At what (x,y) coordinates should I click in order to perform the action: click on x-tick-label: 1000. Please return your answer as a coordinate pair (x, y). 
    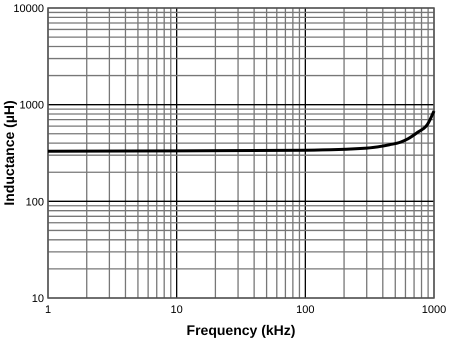
    Looking at the image, I should click on (434, 310).